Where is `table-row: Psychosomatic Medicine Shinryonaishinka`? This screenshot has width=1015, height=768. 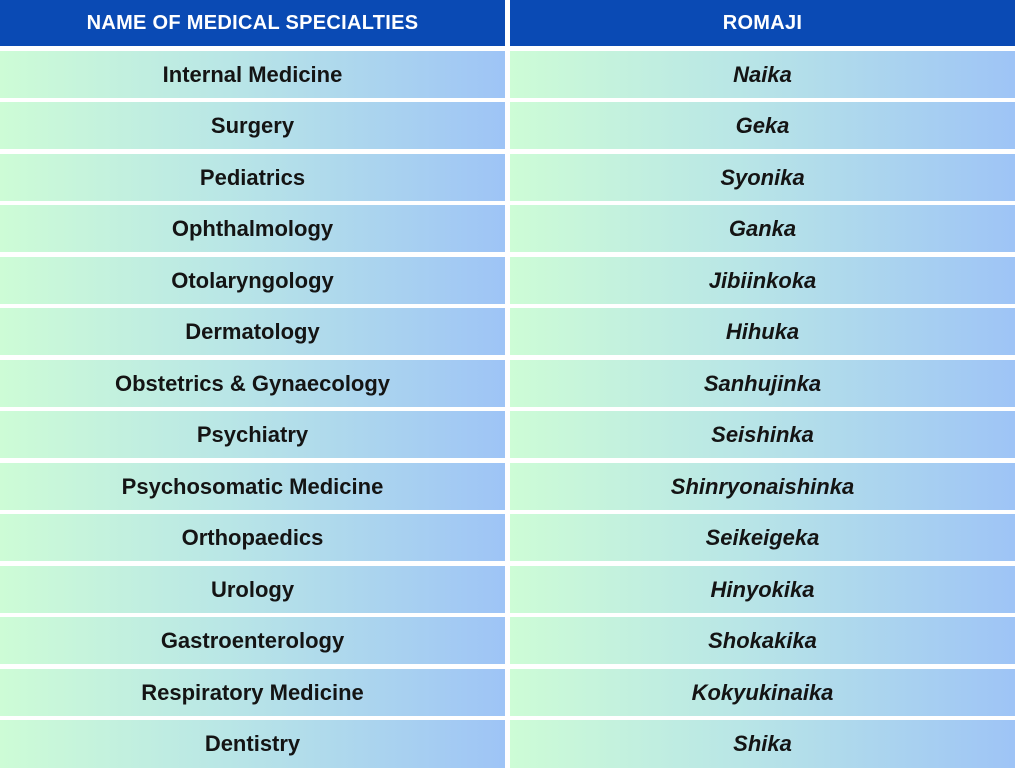 table-row: Psychosomatic Medicine Shinryonaishinka is located at coordinates (507, 486).